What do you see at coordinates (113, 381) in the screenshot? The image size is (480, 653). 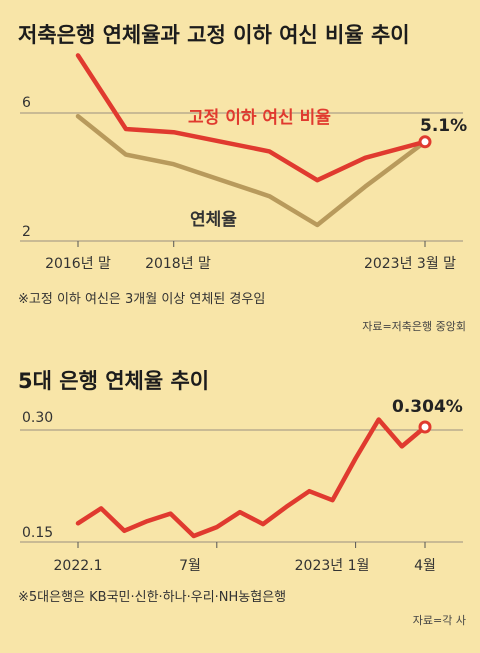 I see `chart-2-title: 5대 은행 연체율 추이` at bounding box center [113, 381].